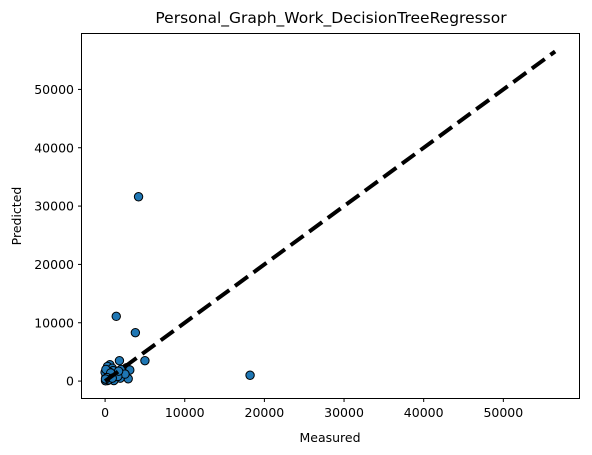  Describe the element at coordinates (185, 412) in the screenshot. I see `x-tick-label: 10000` at that location.